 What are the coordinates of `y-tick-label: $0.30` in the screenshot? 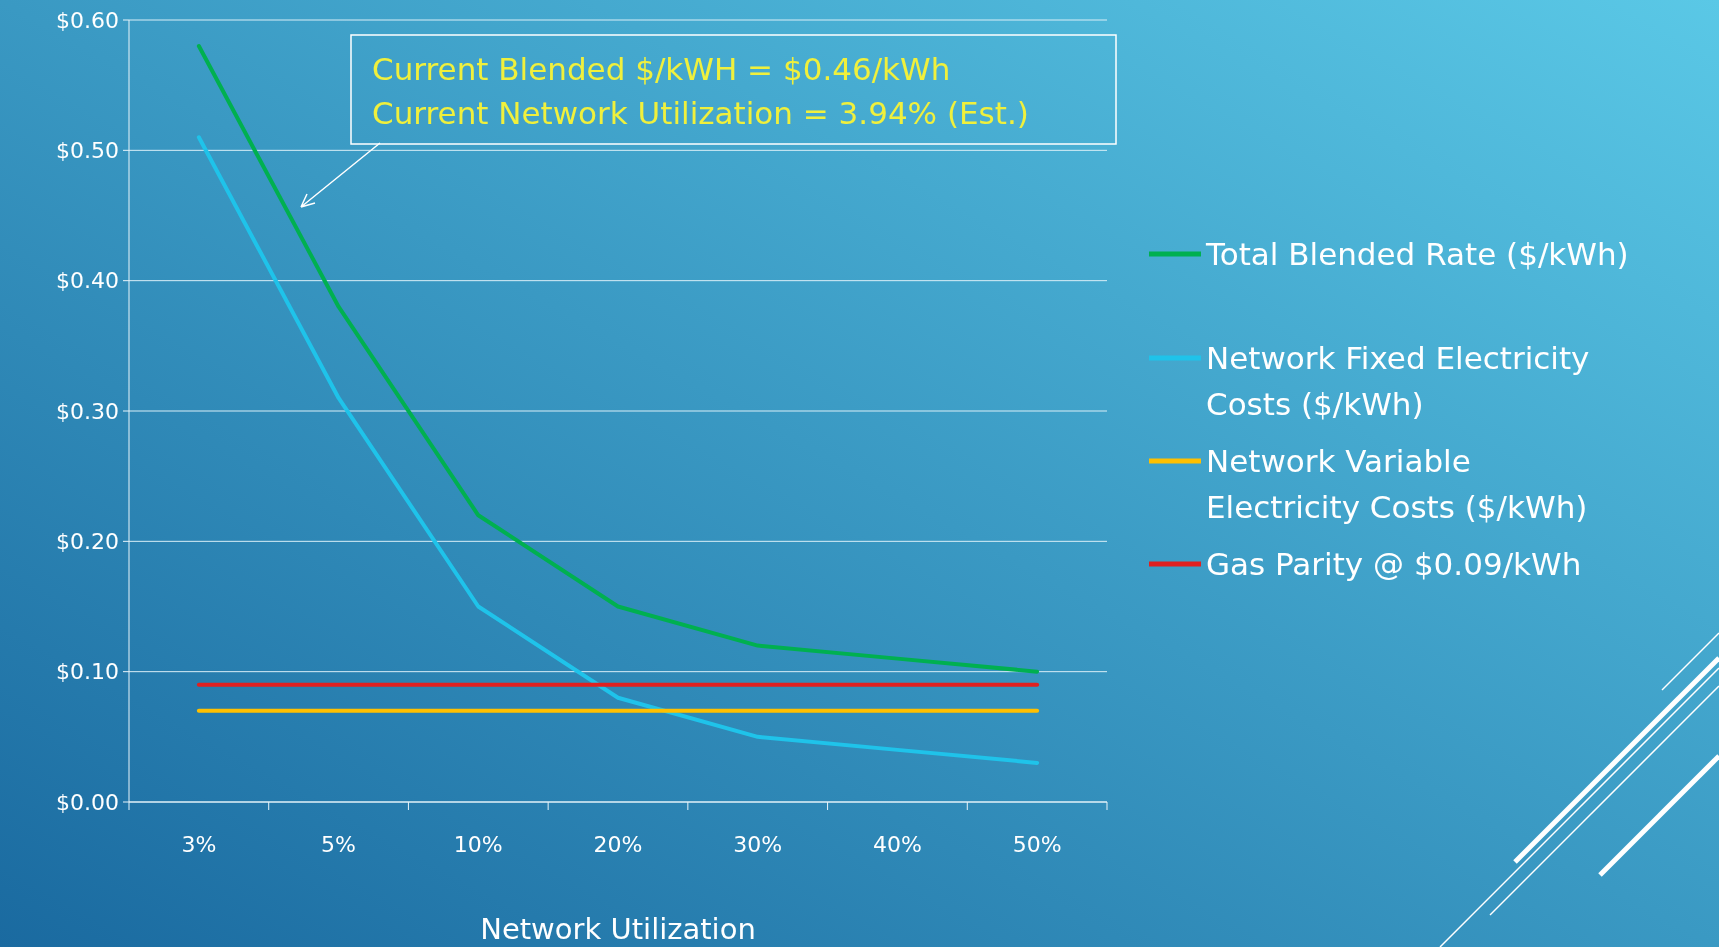 It's located at (87, 411).